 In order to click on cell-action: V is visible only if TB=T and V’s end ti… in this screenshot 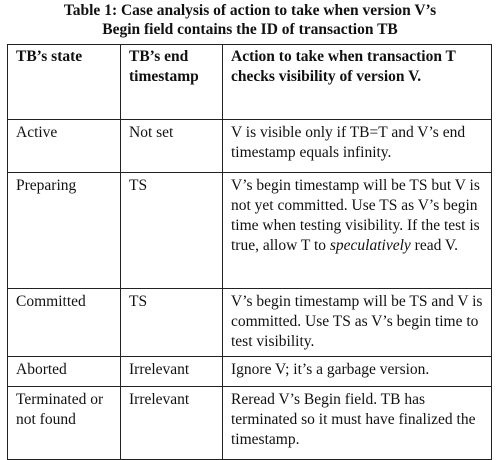, I will do `click(357, 146)`.